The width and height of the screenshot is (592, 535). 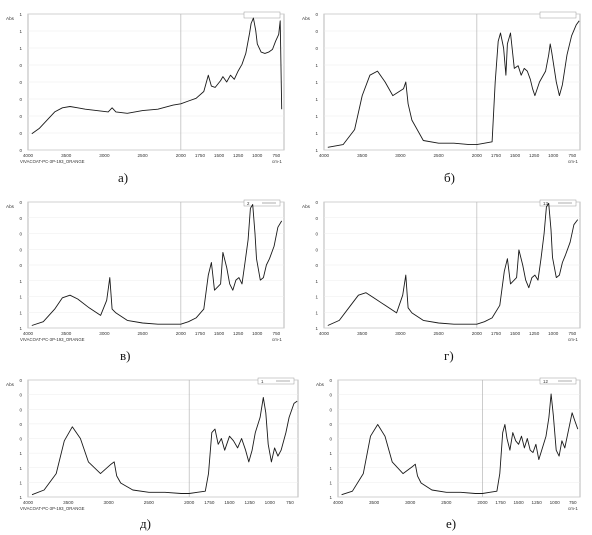 What do you see at coordinates (262, 381) in the screenshot?
I see `legend-entry: 1` at bounding box center [262, 381].